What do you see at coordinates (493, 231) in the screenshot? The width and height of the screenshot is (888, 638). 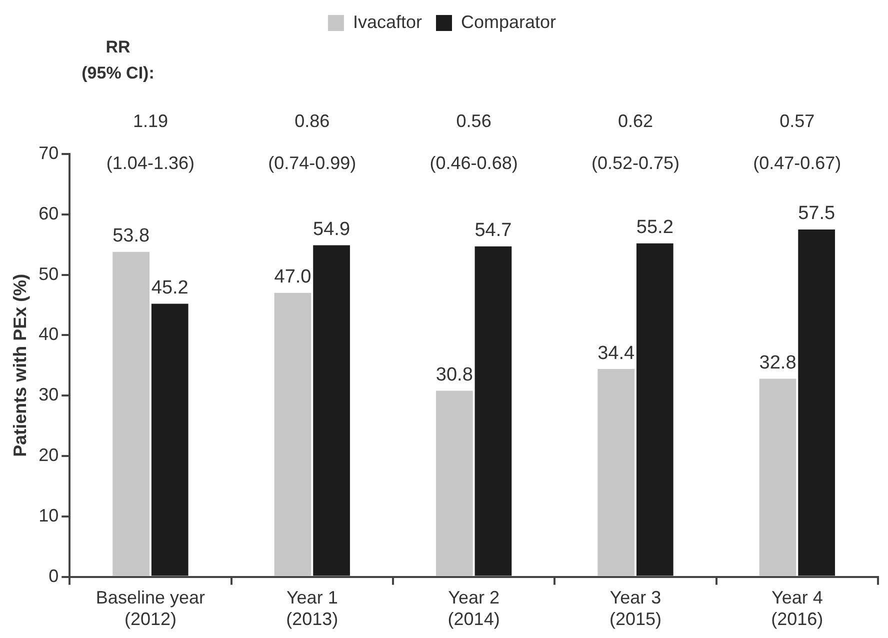 I see `data-label: 54.7` at bounding box center [493, 231].